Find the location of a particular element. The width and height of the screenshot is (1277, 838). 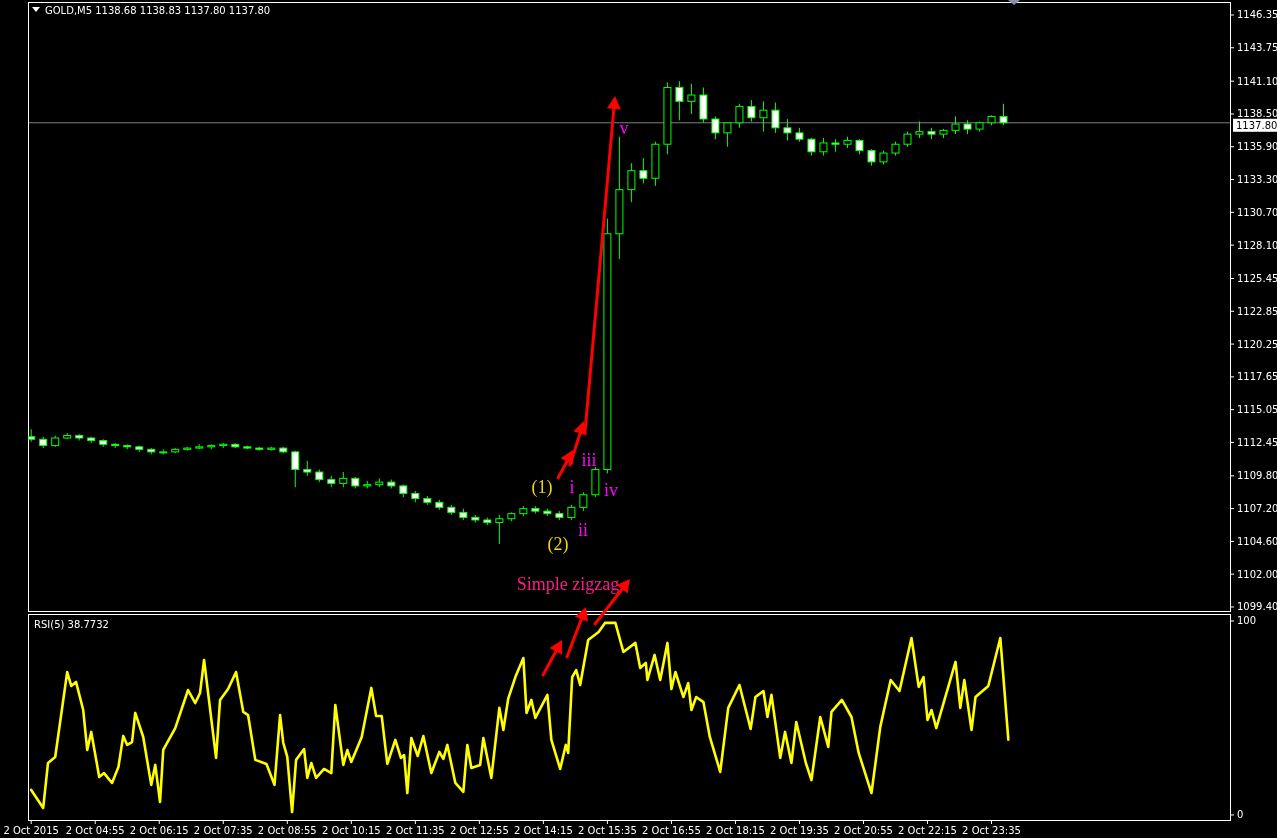

annotation: Simple zigzag is located at coordinates (568, 584).